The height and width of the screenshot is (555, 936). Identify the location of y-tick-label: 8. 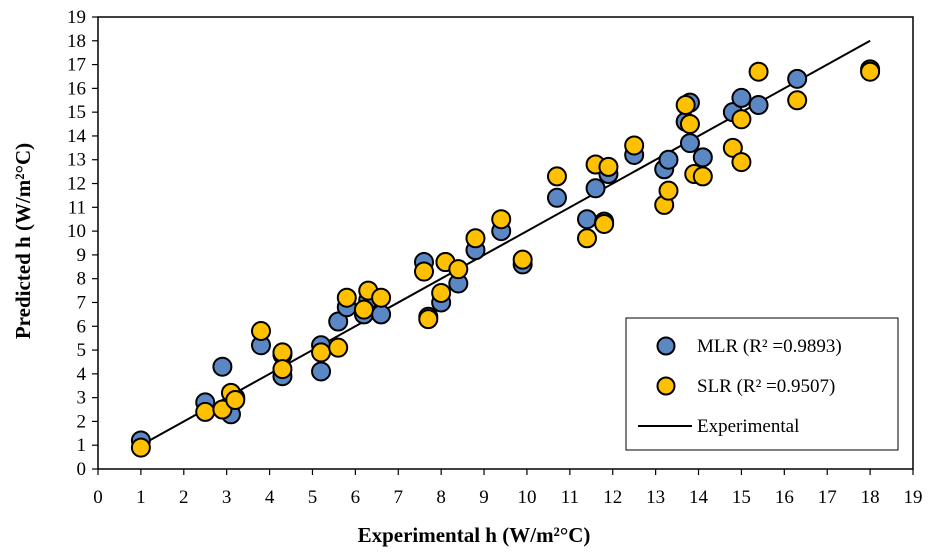
(82, 279).